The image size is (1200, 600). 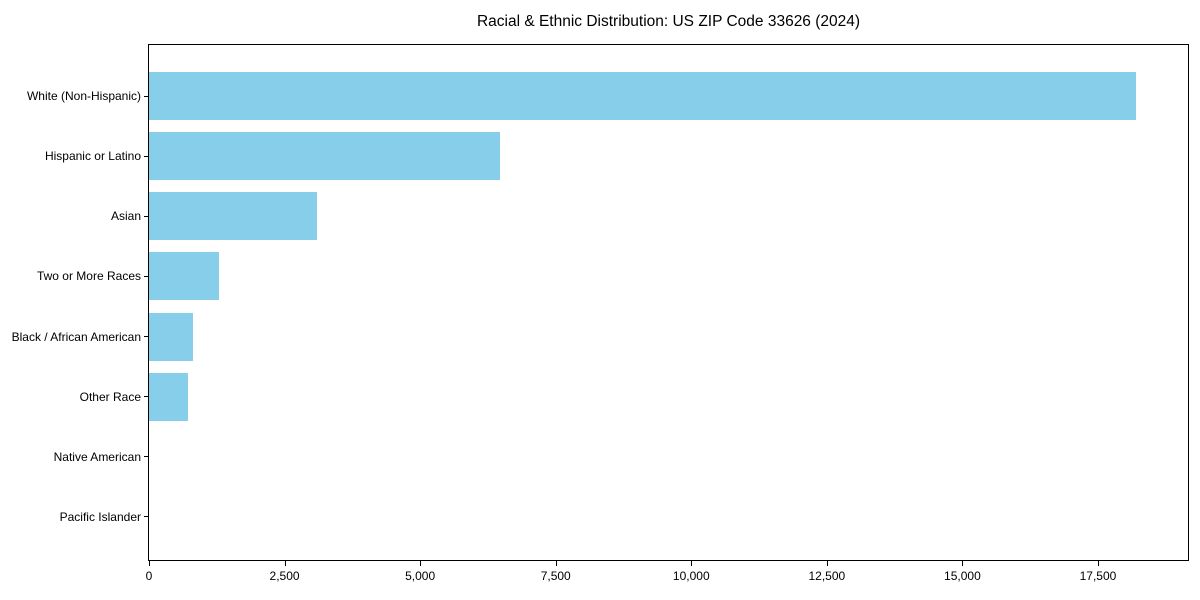 I want to click on y-axis-row: Native American, so click(x=74, y=457).